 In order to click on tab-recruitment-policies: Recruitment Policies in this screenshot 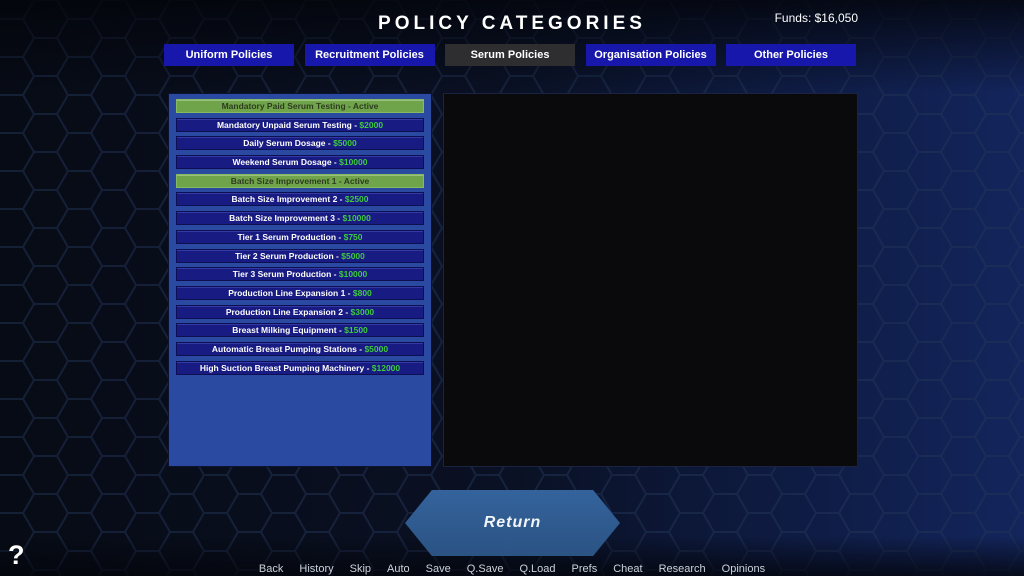, I will do `click(369, 55)`.